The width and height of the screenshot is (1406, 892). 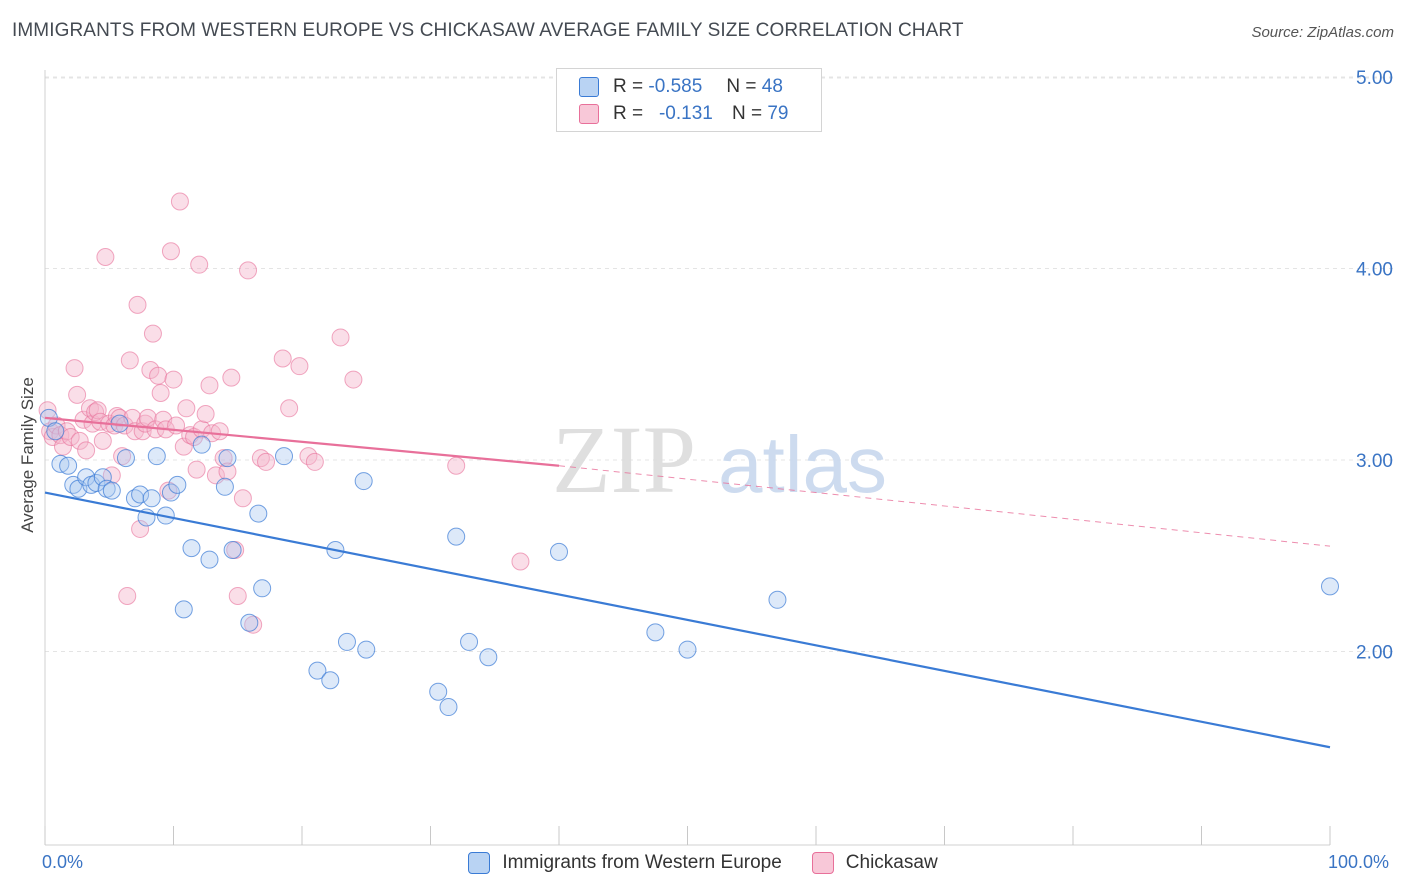 What do you see at coordinates (675, 86) in the screenshot?
I see `legend-r-value: -0.585` at bounding box center [675, 86].